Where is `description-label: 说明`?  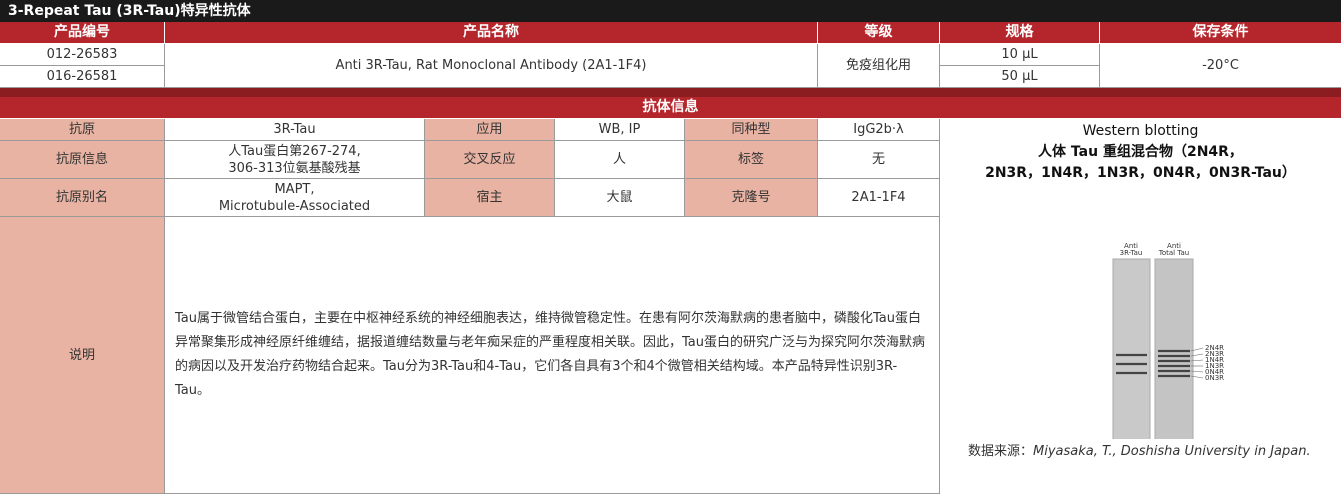 description-label: 说明 is located at coordinates (82, 355).